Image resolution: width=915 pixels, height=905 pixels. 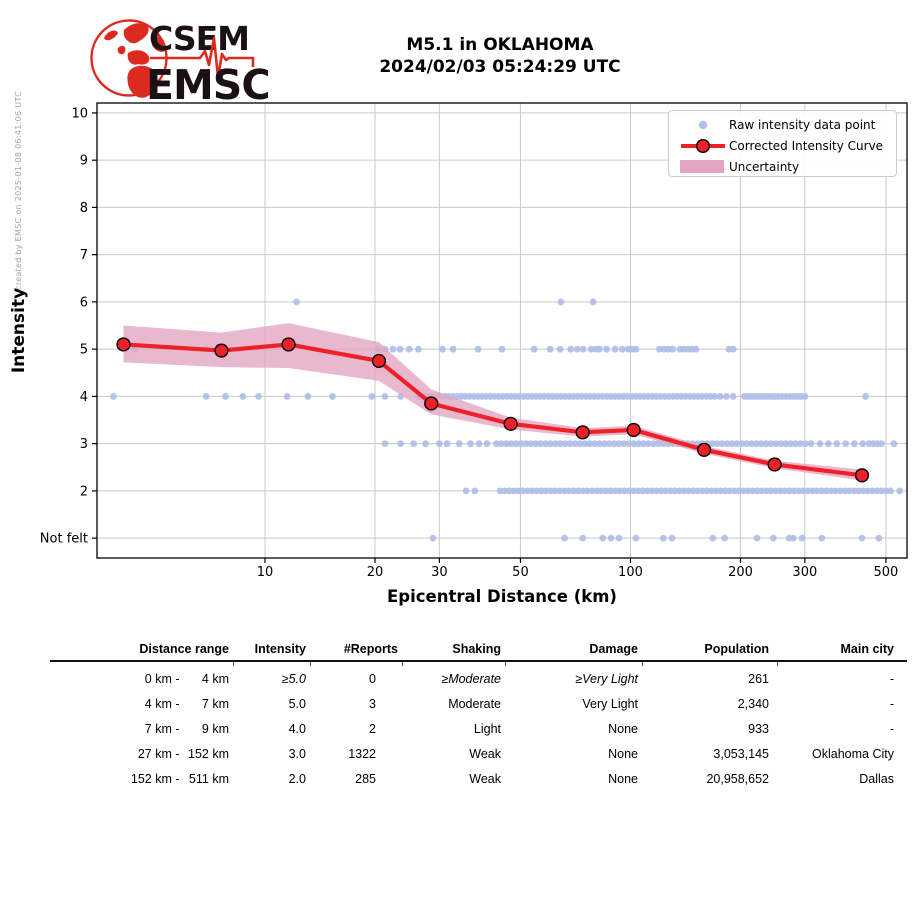 What do you see at coordinates (737, 778) in the screenshot?
I see `population-cell: 20,958,652` at bounding box center [737, 778].